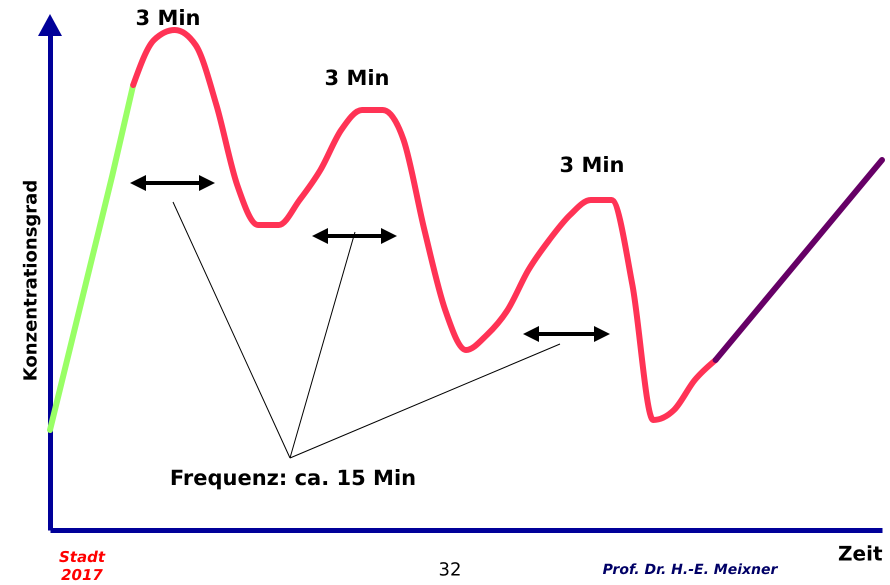 This screenshot has height=585, width=890. What do you see at coordinates (293, 478) in the screenshot?
I see `annotation: Frequenz: ca. 15 Min` at bounding box center [293, 478].